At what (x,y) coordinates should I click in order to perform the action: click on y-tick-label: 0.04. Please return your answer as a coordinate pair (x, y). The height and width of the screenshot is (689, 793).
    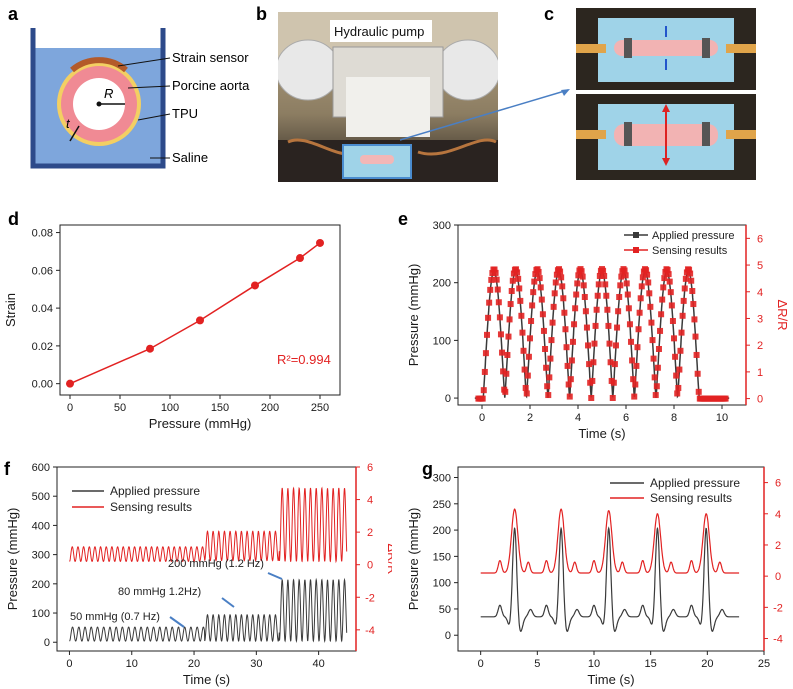
    Looking at the image, I should click on (42, 309).